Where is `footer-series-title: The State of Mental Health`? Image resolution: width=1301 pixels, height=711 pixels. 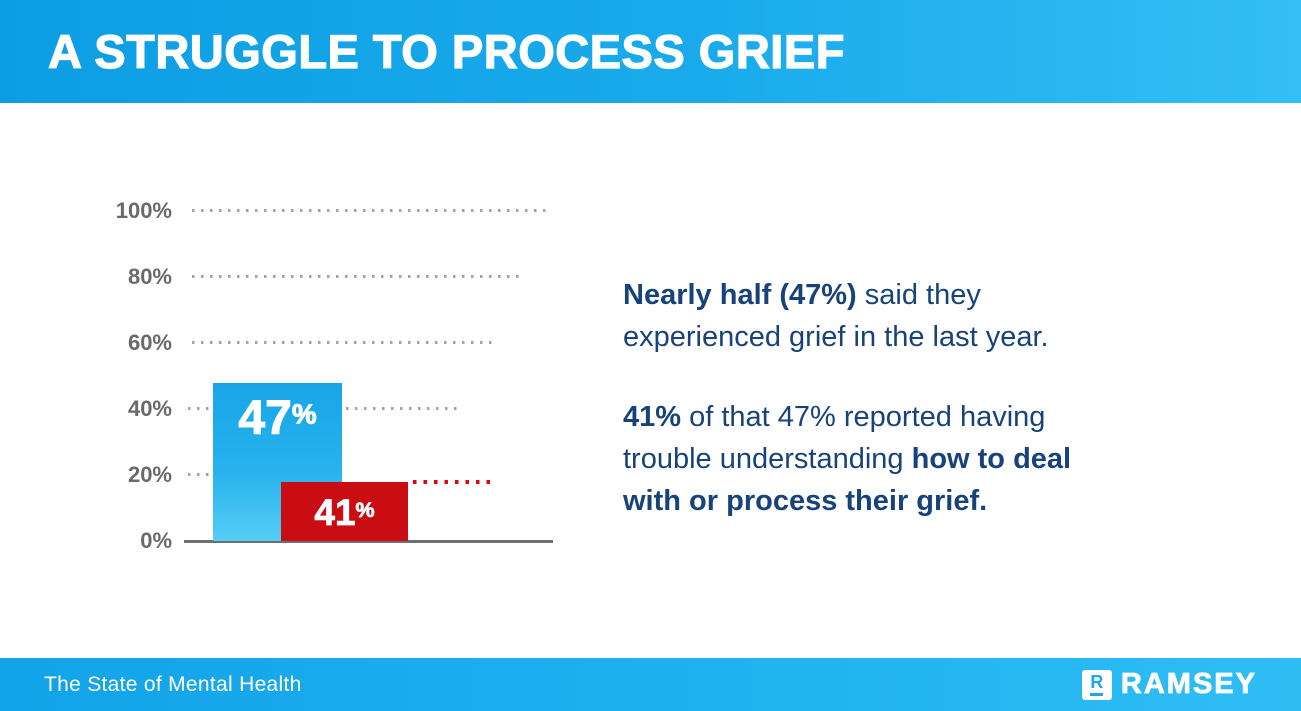 footer-series-title: The State of Mental Health is located at coordinates (173, 684).